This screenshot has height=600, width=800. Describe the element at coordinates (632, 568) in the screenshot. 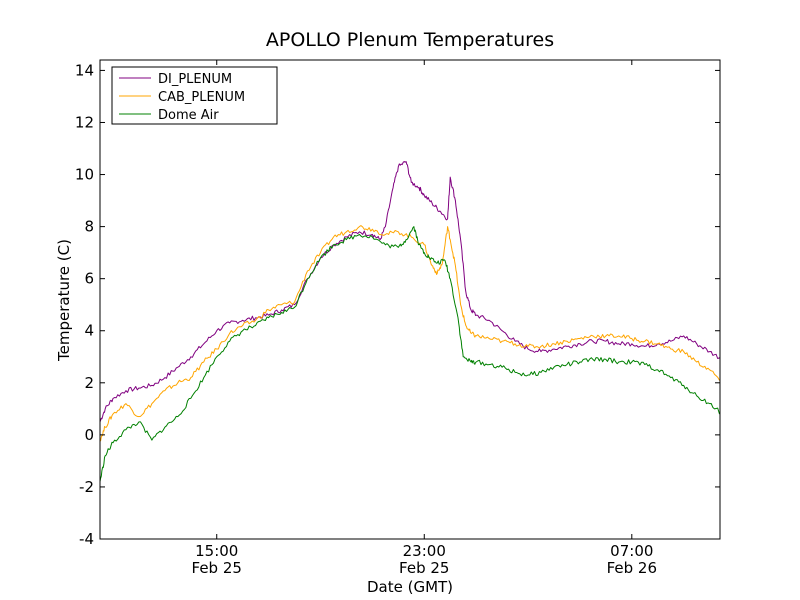

I see `x-tick-date-label: Feb 26` at that location.